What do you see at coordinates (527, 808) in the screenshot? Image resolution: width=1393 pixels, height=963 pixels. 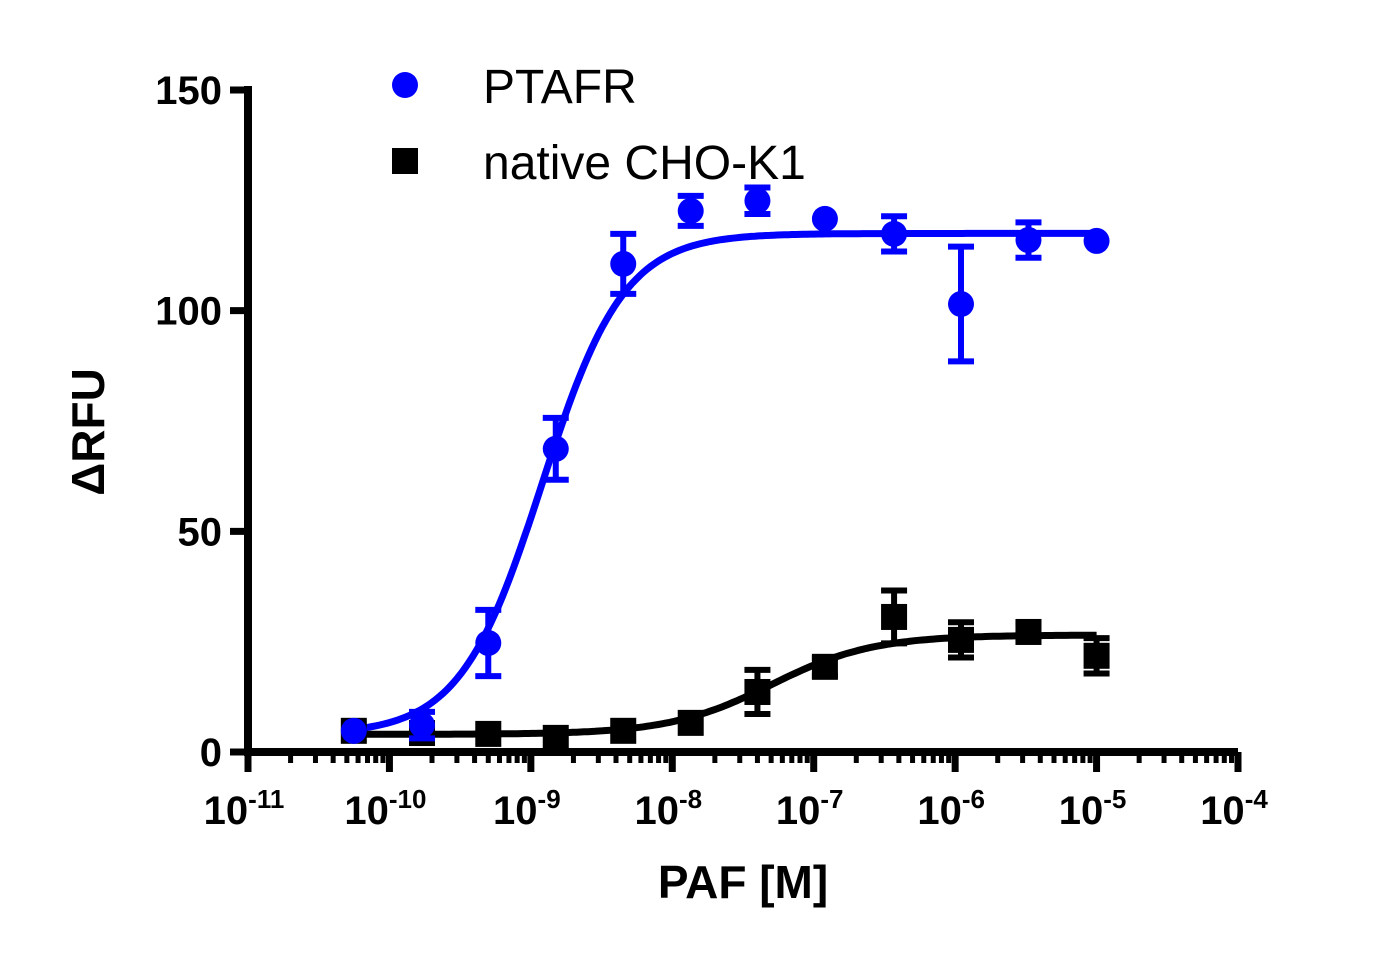 I see `x-tick-label: 10⁻⁹` at bounding box center [527, 808].